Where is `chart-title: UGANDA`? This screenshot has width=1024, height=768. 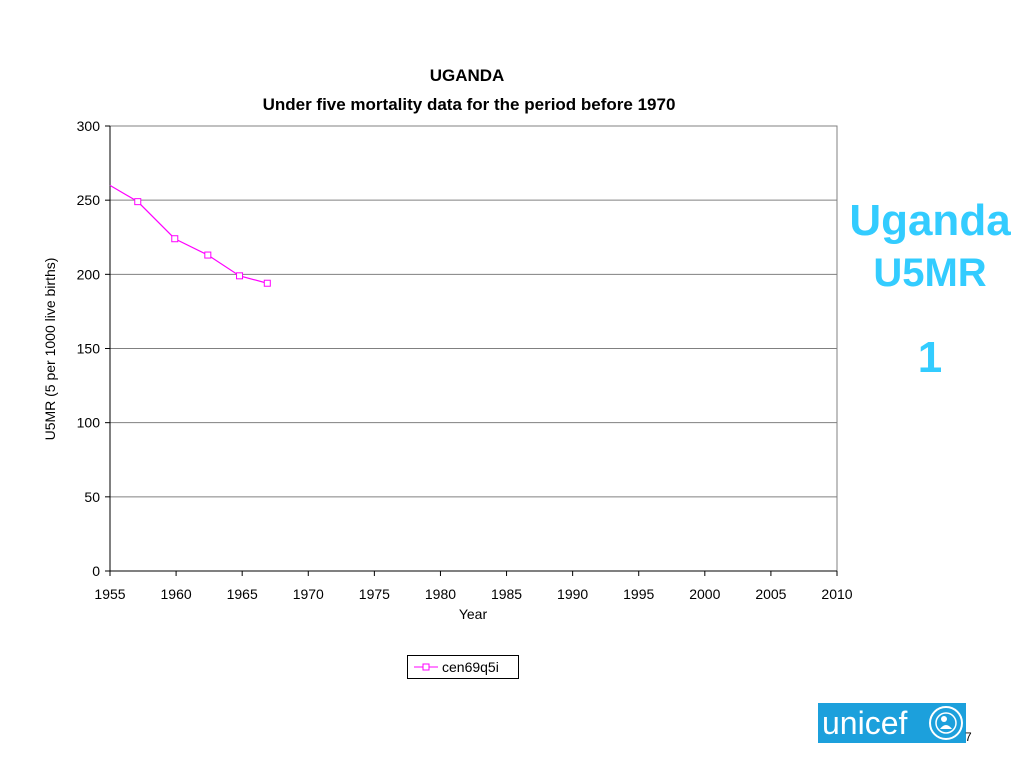 chart-title: UGANDA is located at coordinates (467, 75).